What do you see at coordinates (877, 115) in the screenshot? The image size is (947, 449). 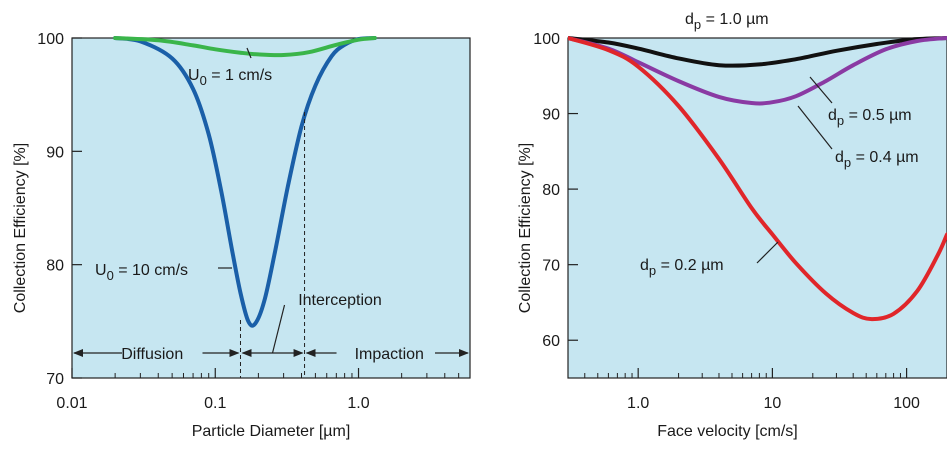 I see `series-label-dp05-rest: = 0.5 µm` at bounding box center [877, 115].